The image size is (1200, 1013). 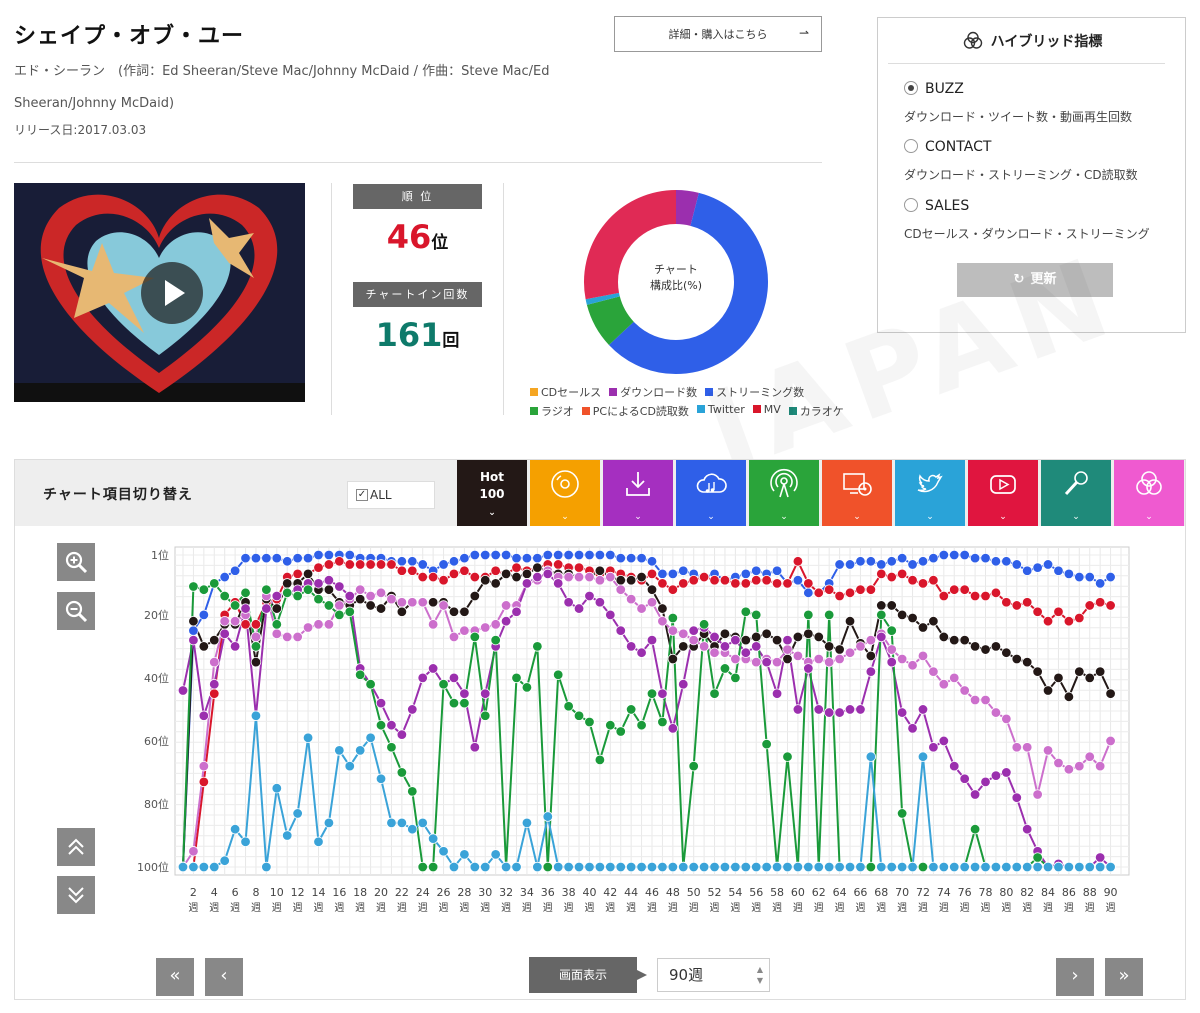 What do you see at coordinates (1075, 977) in the screenshot?
I see `next-page-button: ›` at bounding box center [1075, 977].